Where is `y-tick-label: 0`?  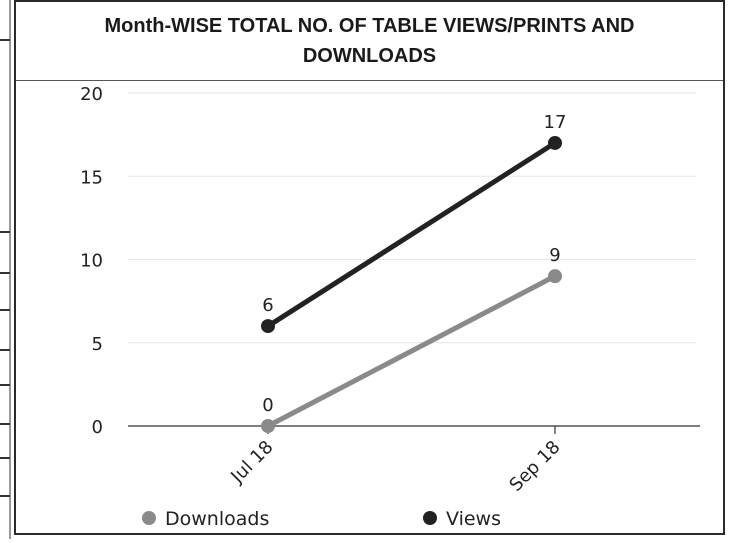 y-tick-label: 0 is located at coordinates (97, 427).